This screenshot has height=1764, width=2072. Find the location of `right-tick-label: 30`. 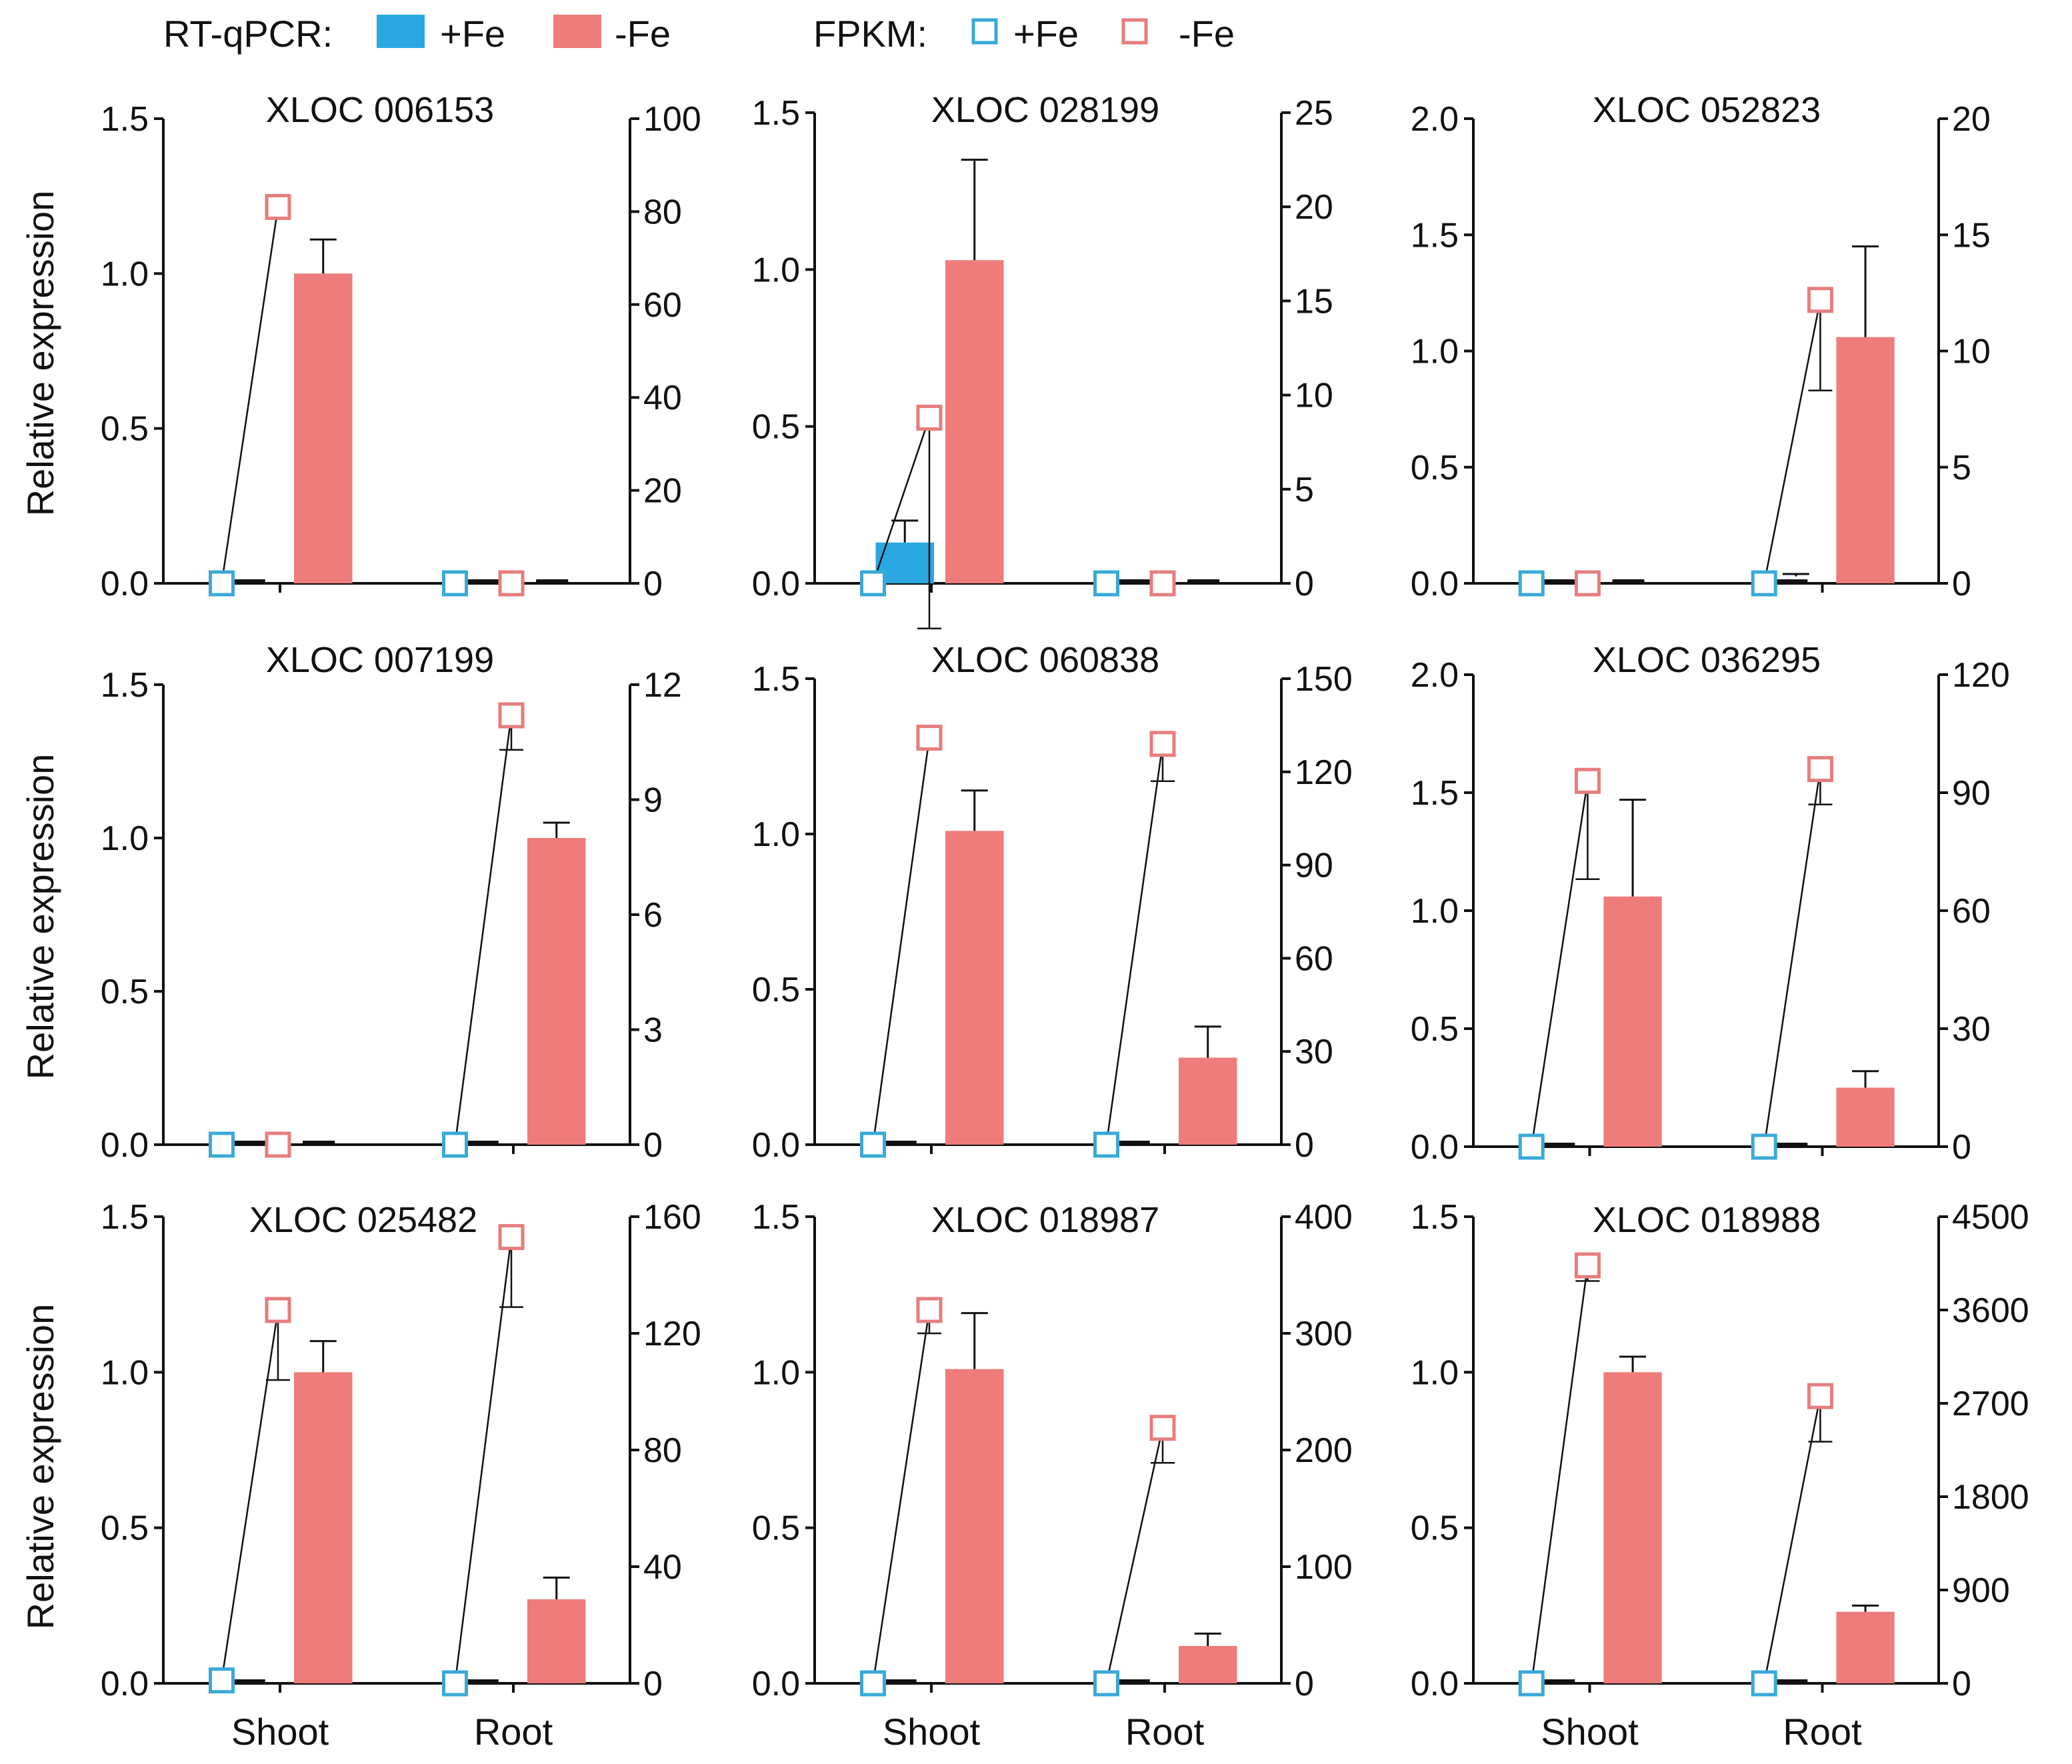

right-tick-label: 30 is located at coordinates (1971, 1029).